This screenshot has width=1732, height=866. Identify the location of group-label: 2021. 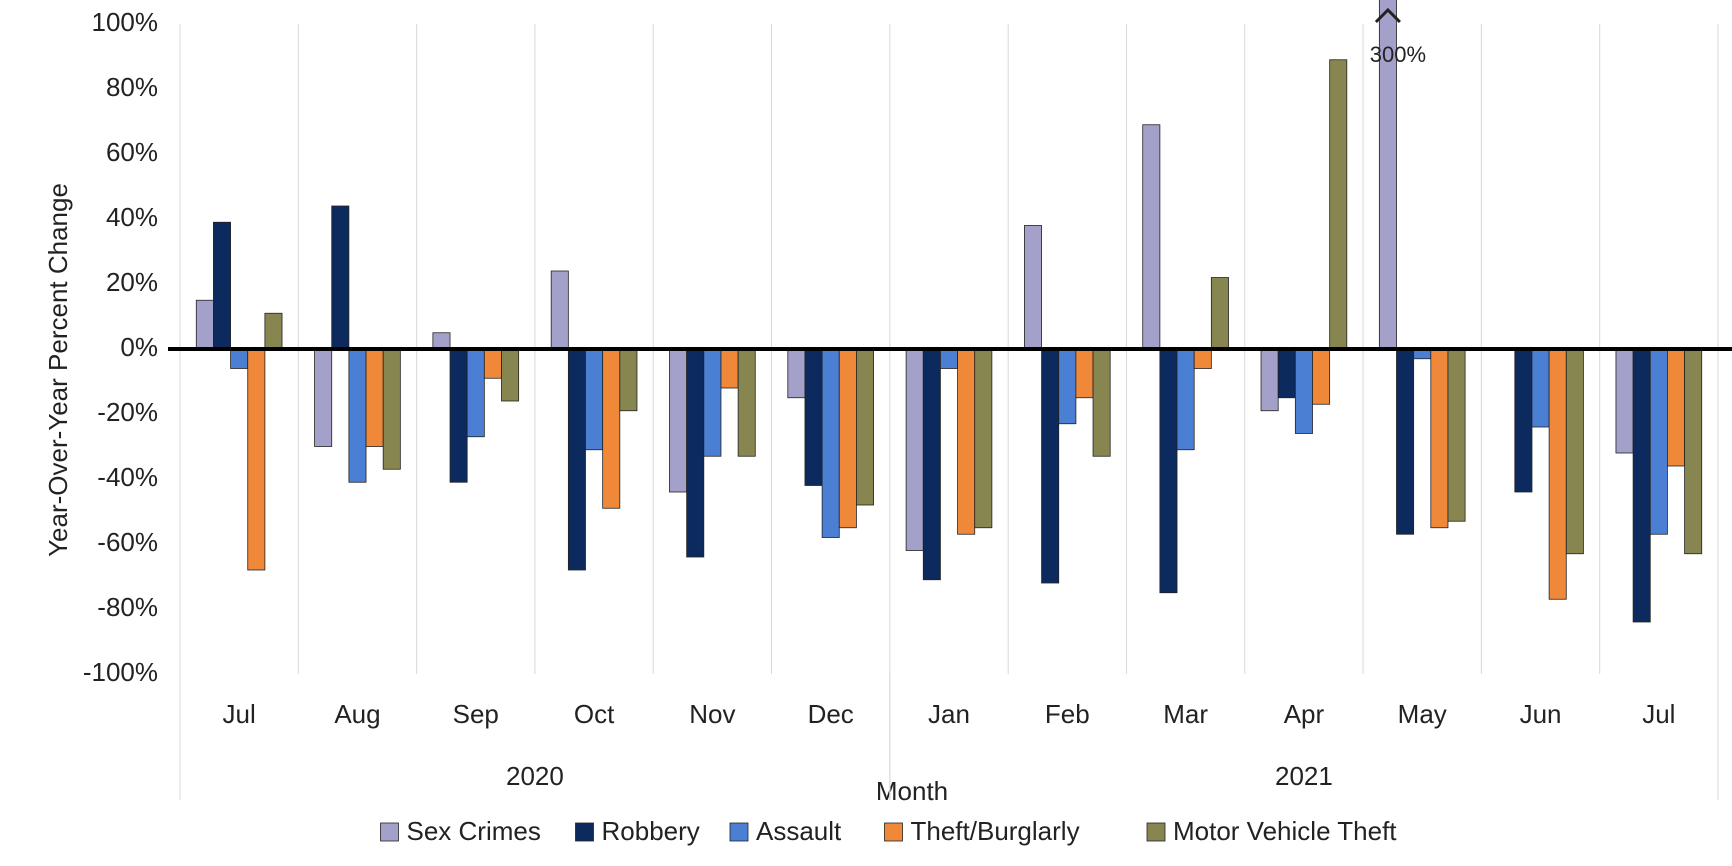
(1304, 776).